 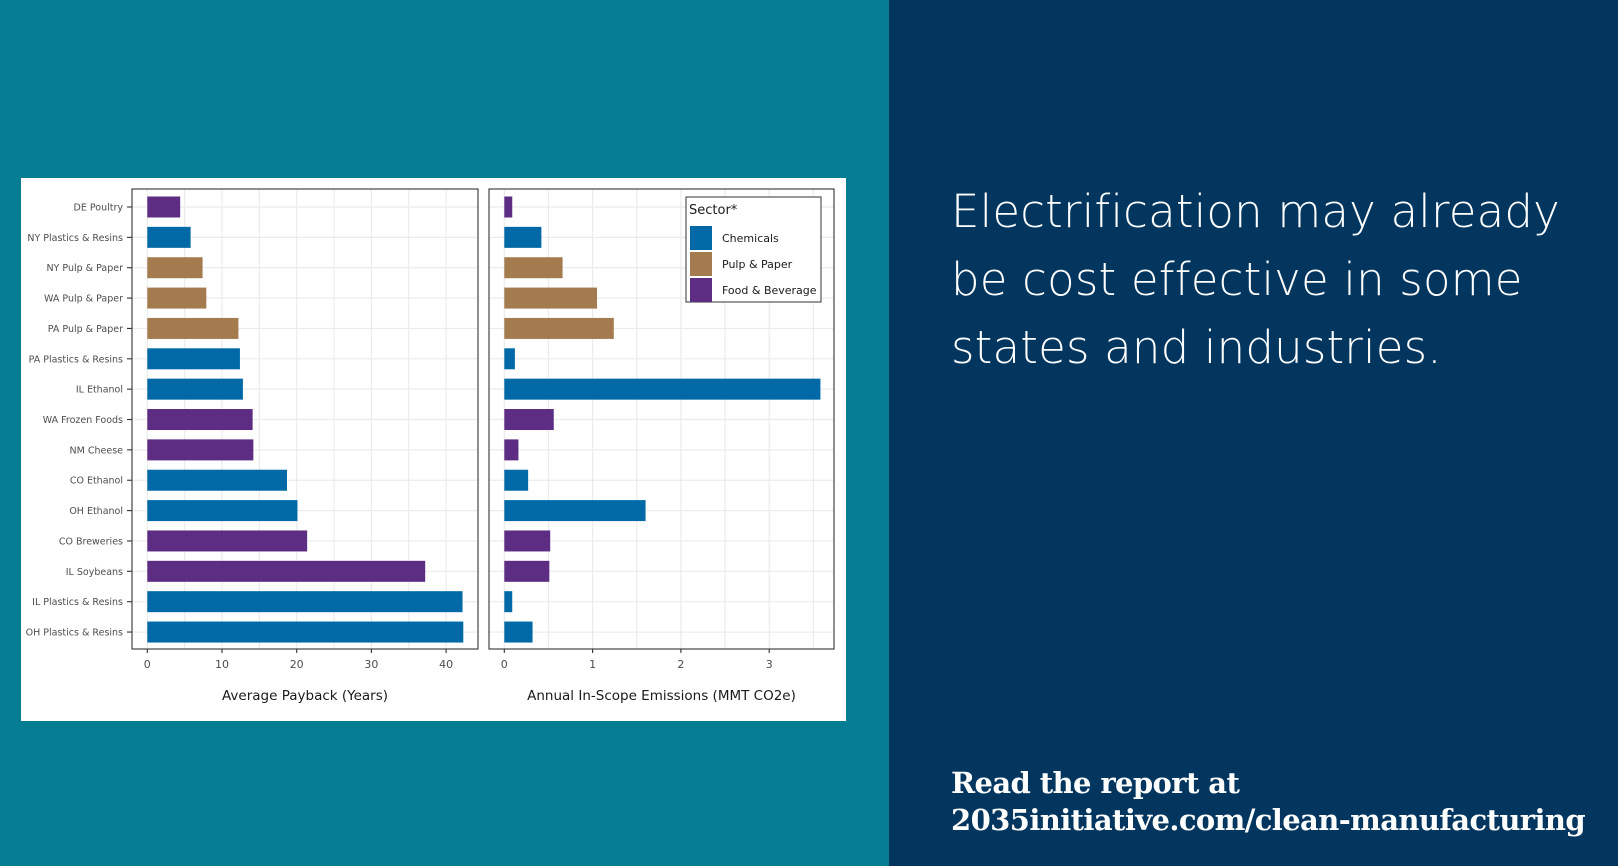 I want to click on y-tick-label: OH Plastics & Resins, so click(x=74, y=633).